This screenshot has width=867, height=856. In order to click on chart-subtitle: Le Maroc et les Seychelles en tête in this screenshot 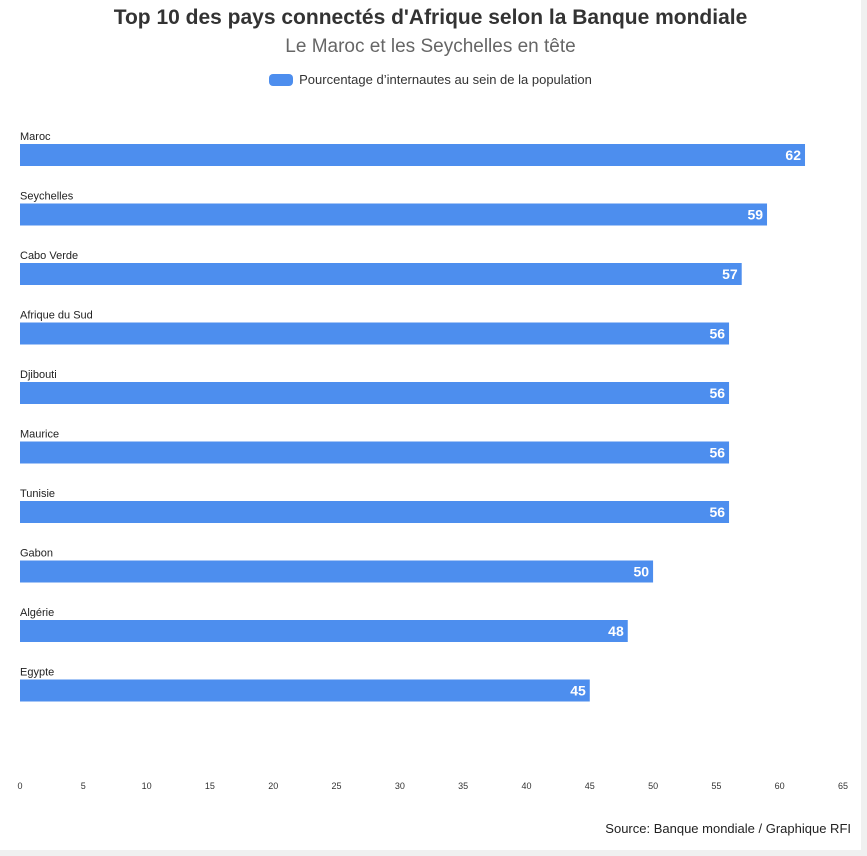, I will do `click(430, 46)`.